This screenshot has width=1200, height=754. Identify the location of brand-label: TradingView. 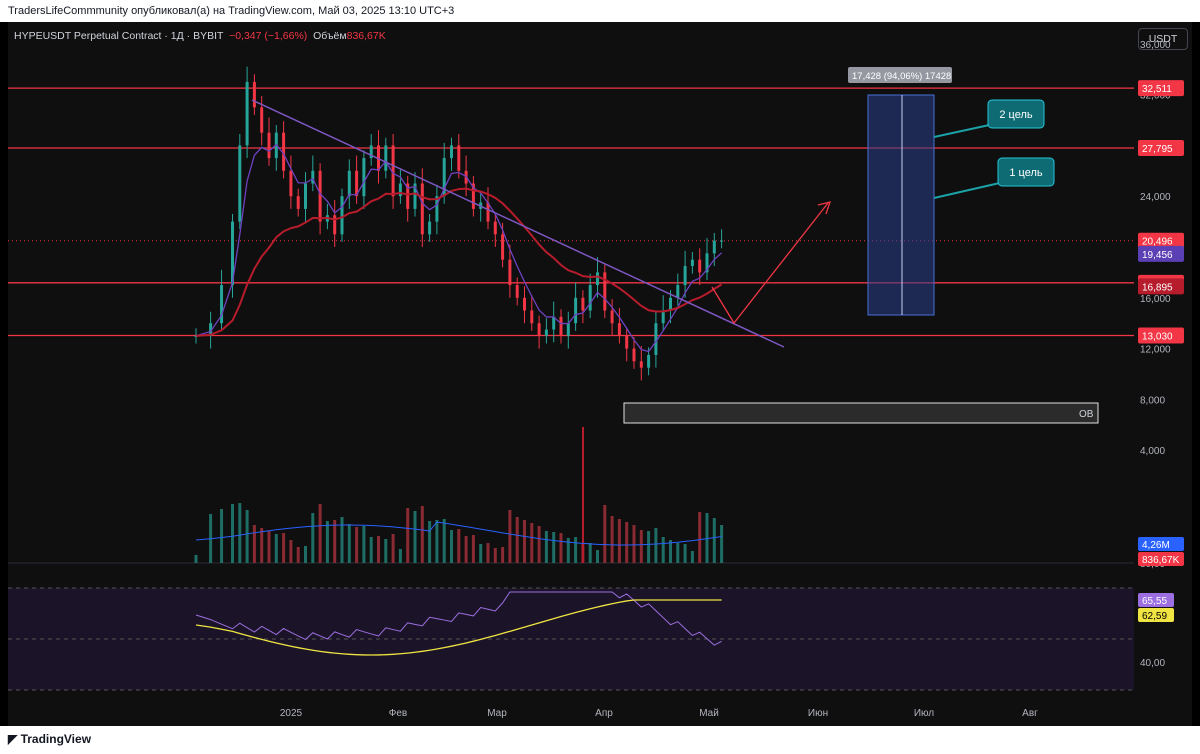
(56, 739).